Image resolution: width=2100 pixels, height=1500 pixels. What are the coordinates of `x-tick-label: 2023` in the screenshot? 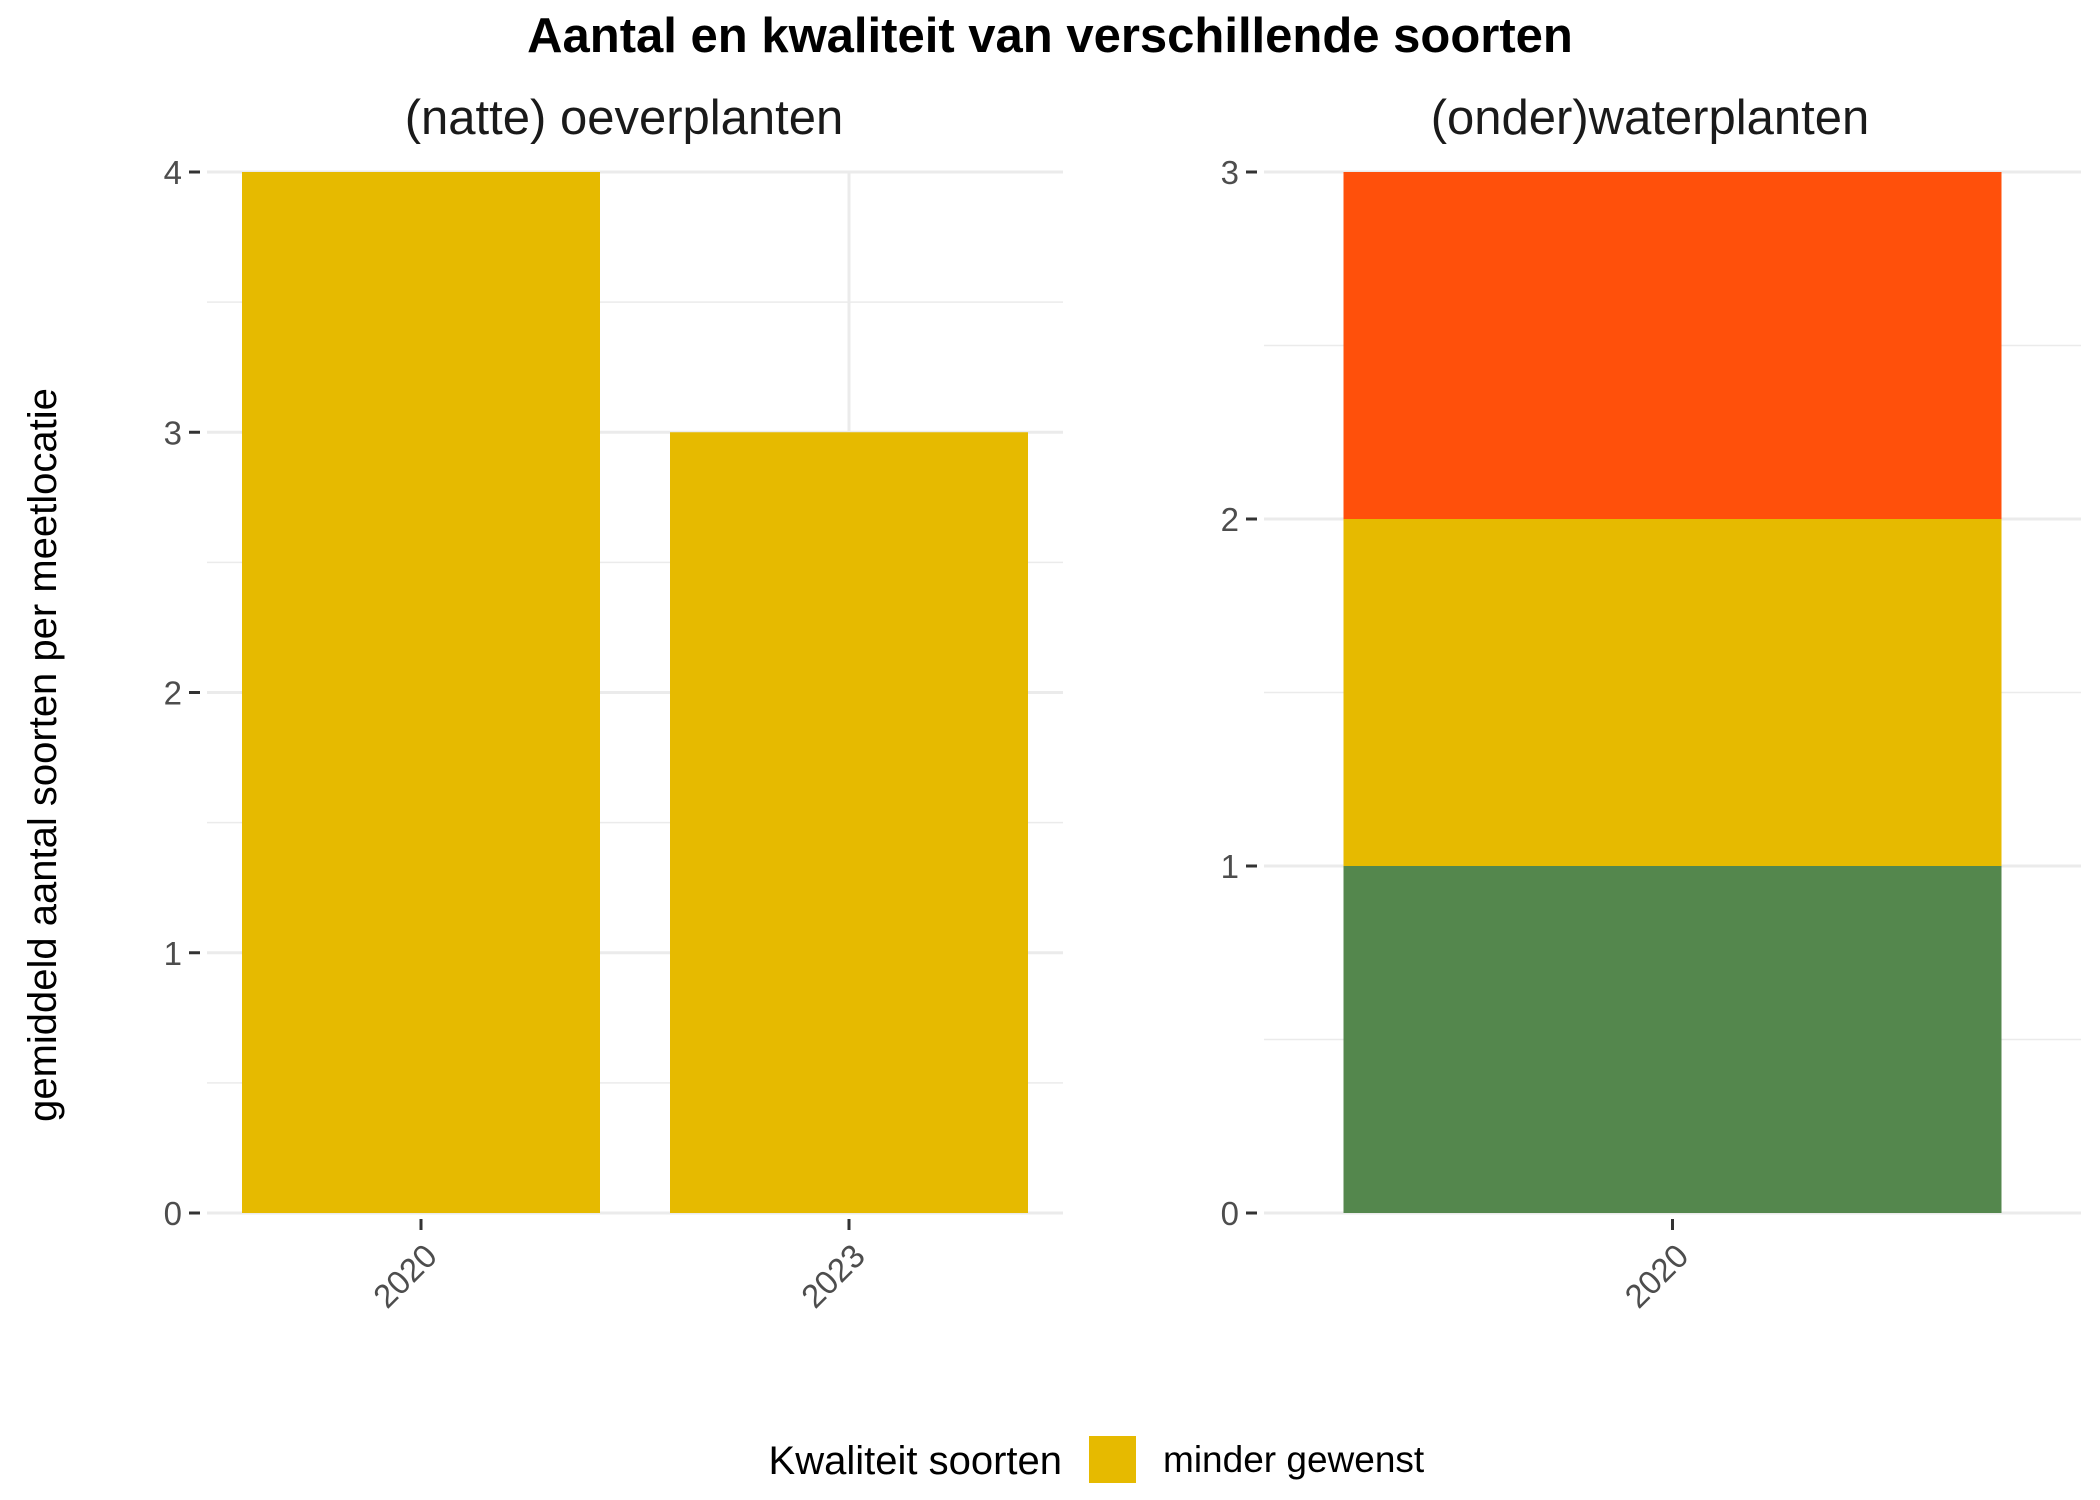 It's located at (833, 1276).